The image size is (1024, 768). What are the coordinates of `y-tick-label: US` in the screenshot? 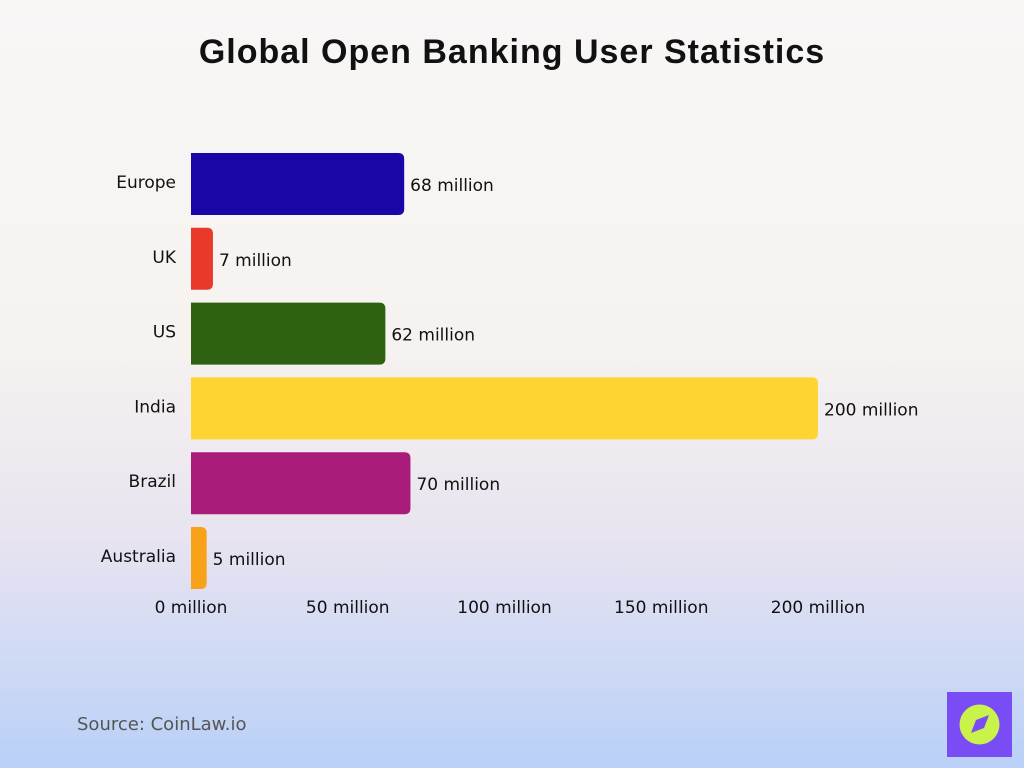 It's located at (164, 333).